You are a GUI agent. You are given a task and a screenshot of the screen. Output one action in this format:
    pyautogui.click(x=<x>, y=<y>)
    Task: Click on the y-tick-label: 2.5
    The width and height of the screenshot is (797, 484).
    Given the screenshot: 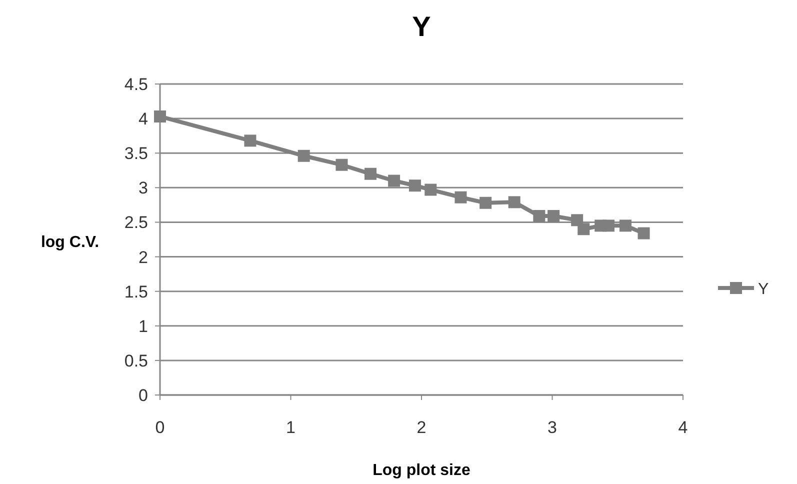 What is the action you would take?
    pyautogui.click(x=136, y=222)
    